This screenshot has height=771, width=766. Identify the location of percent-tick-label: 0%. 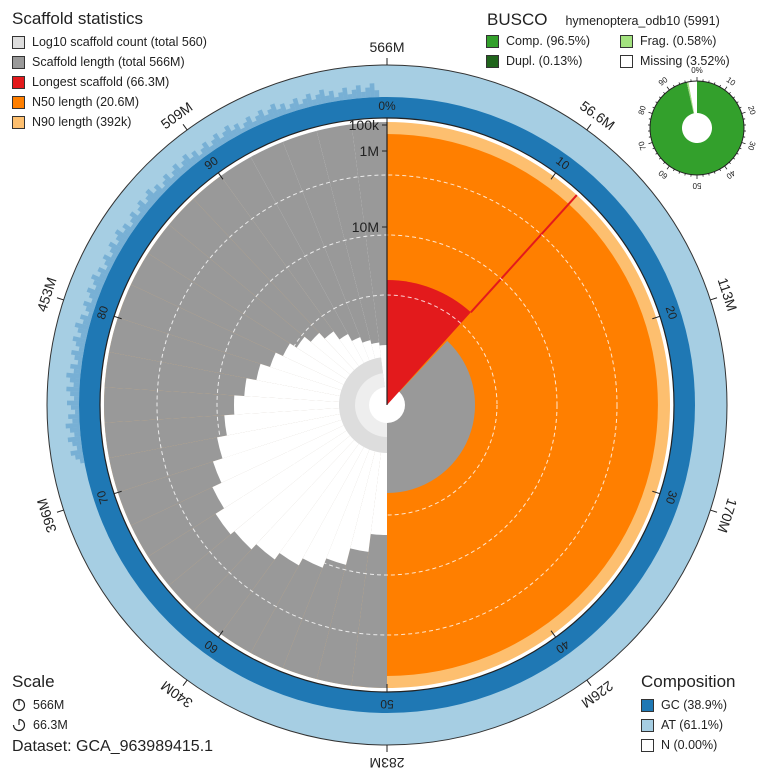
(387, 106).